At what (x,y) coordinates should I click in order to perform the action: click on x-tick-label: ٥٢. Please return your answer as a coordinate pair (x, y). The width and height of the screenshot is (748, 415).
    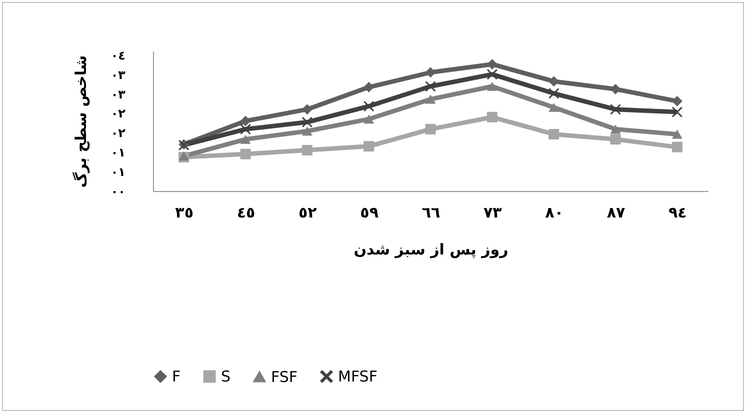
    Looking at the image, I should click on (307, 213).